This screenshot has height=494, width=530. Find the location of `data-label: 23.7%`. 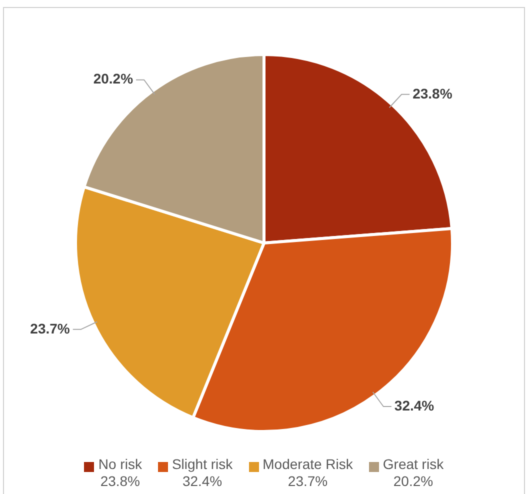

data-label: 23.7% is located at coordinates (50, 328).